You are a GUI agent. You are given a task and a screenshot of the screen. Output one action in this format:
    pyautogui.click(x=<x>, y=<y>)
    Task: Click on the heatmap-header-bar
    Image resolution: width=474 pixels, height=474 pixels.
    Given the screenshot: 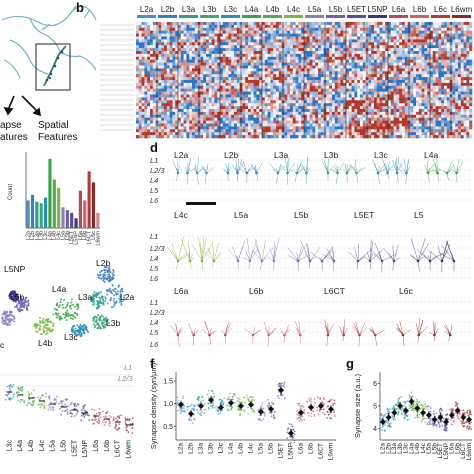 What is the action you would take?
    pyautogui.click(x=293, y=16)
    